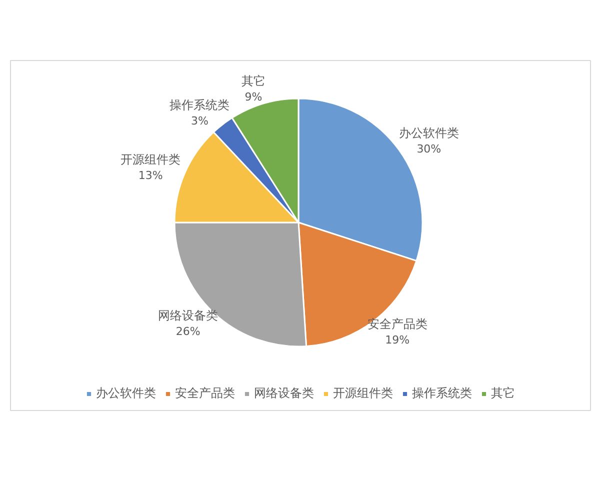 Image resolution: width=600 pixels, height=480 pixels. Describe the element at coordinates (200, 105) in the screenshot. I see `slice-label: 操作系统类` at that location.